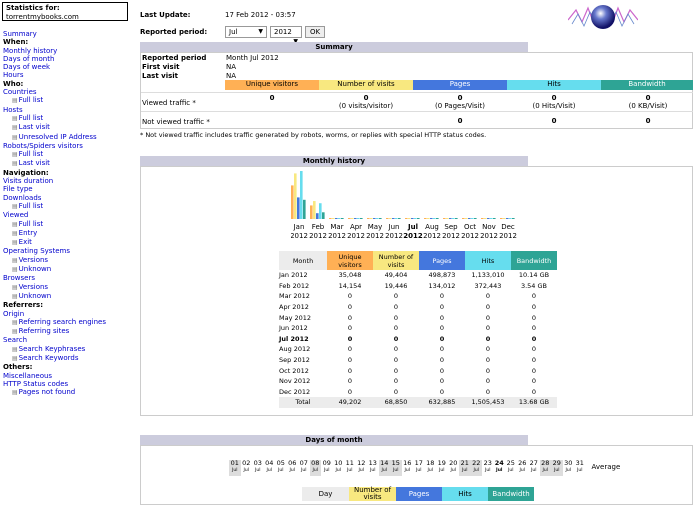 The image size is (700, 505). What do you see at coordinates (246, 31) in the screenshot?
I see `month-select: Jul ▼` at bounding box center [246, 31].